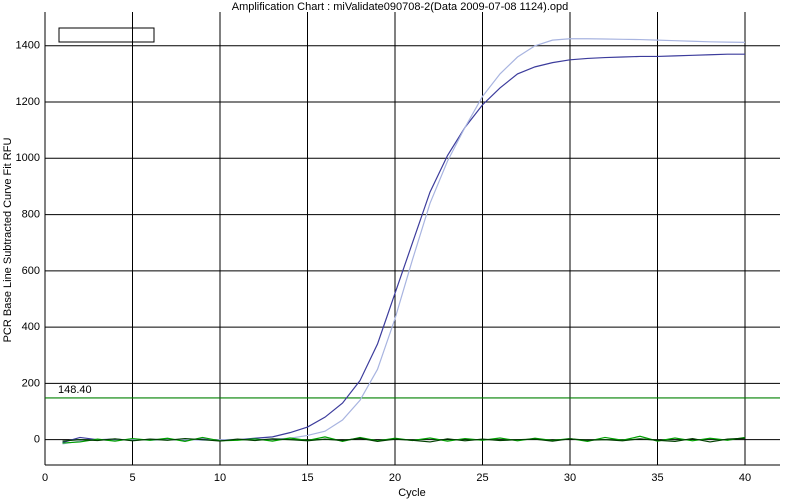 This screenshot has height=500, width=800. Describe the element at coordinates (31, 214) in the screenshot. I see `y-tick-label: 800` at that location.